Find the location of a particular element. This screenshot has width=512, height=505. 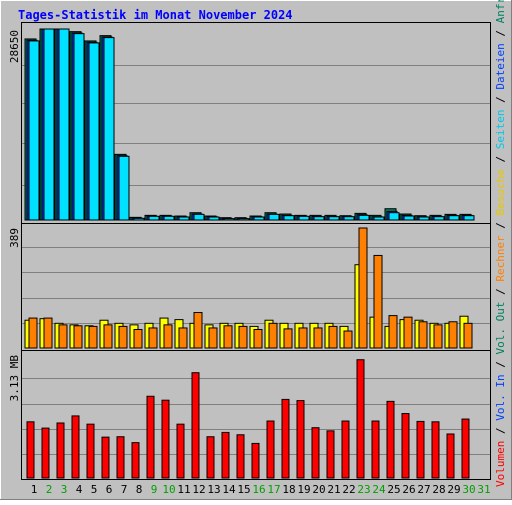

legend-item: Volumen is located at coordinates (500, 464).